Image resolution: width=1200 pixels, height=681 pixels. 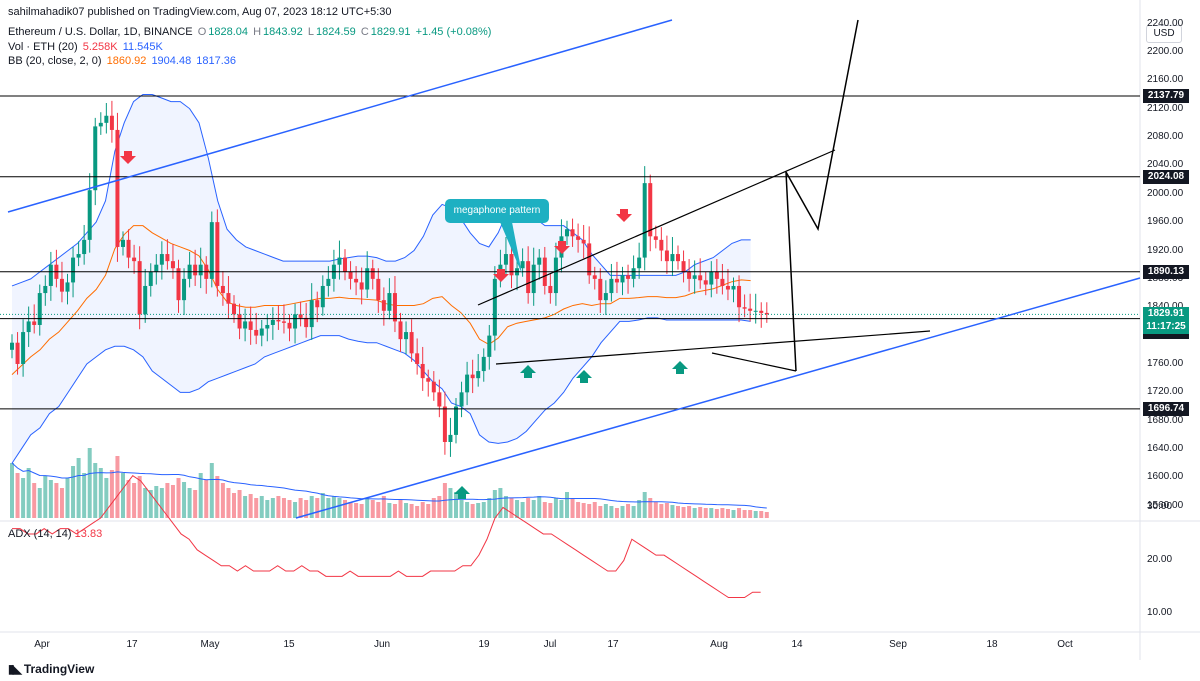 What do you see at coordinates (1160, 560) in the screenshot?
I see `adx-tick-label: 20.00` at bounding box center [1160, 560].